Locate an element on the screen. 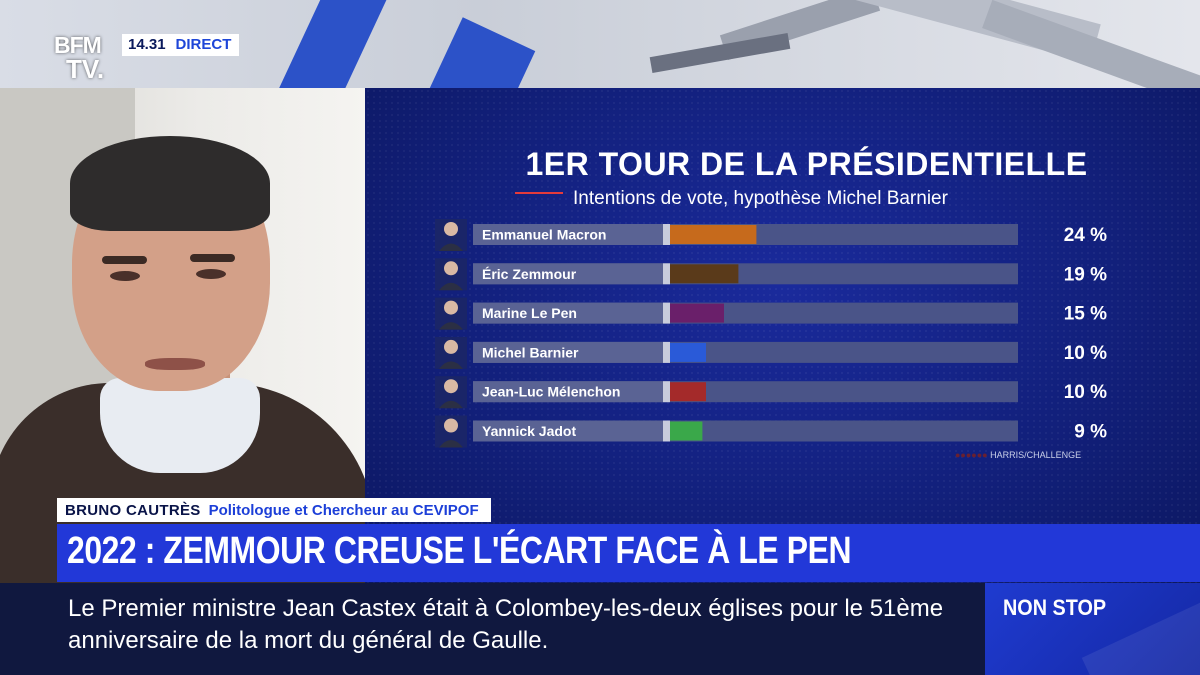 This screenshot has width=1200, height=675. logo-bottom-text: TV. is located at coordinates (85, 69).